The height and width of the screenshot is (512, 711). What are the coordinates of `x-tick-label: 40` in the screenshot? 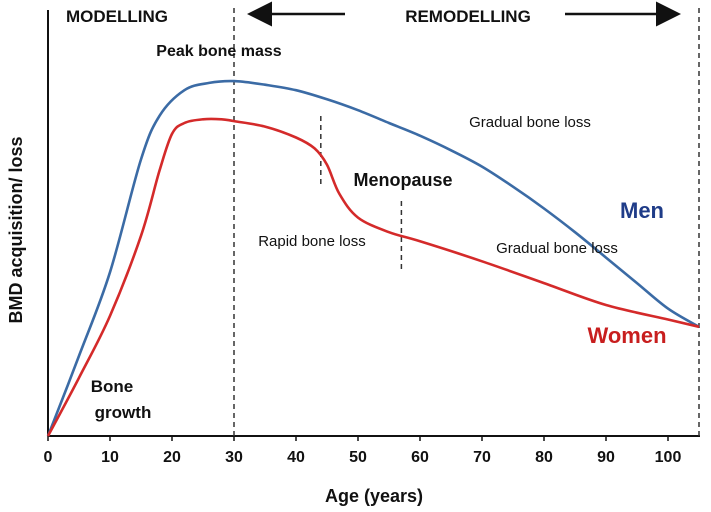 It's located at (296, 457).